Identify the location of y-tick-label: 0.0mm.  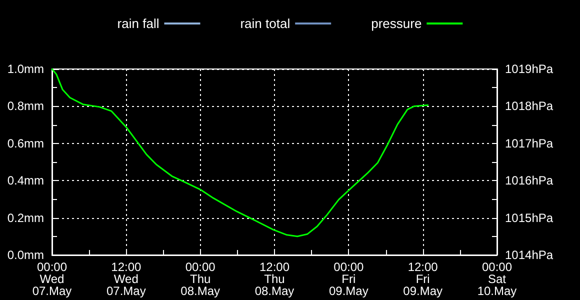
(25, 255).